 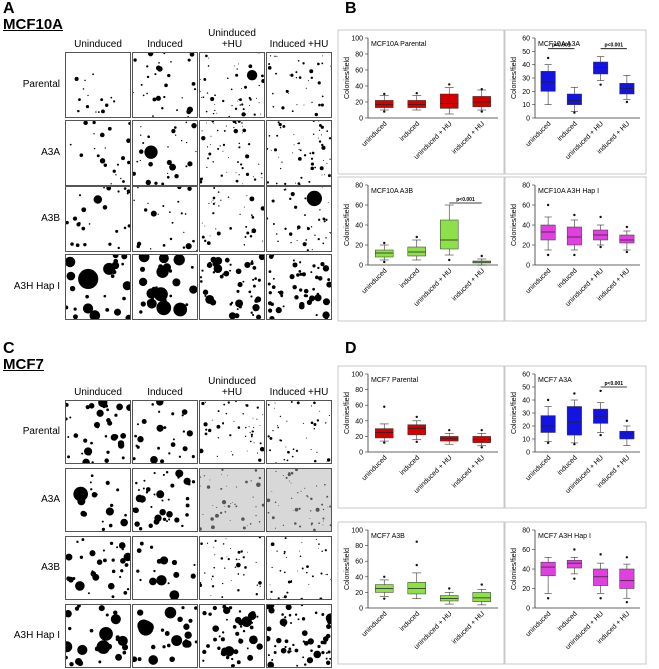 I want to click on chart-frame, so click(x=575, y=249).